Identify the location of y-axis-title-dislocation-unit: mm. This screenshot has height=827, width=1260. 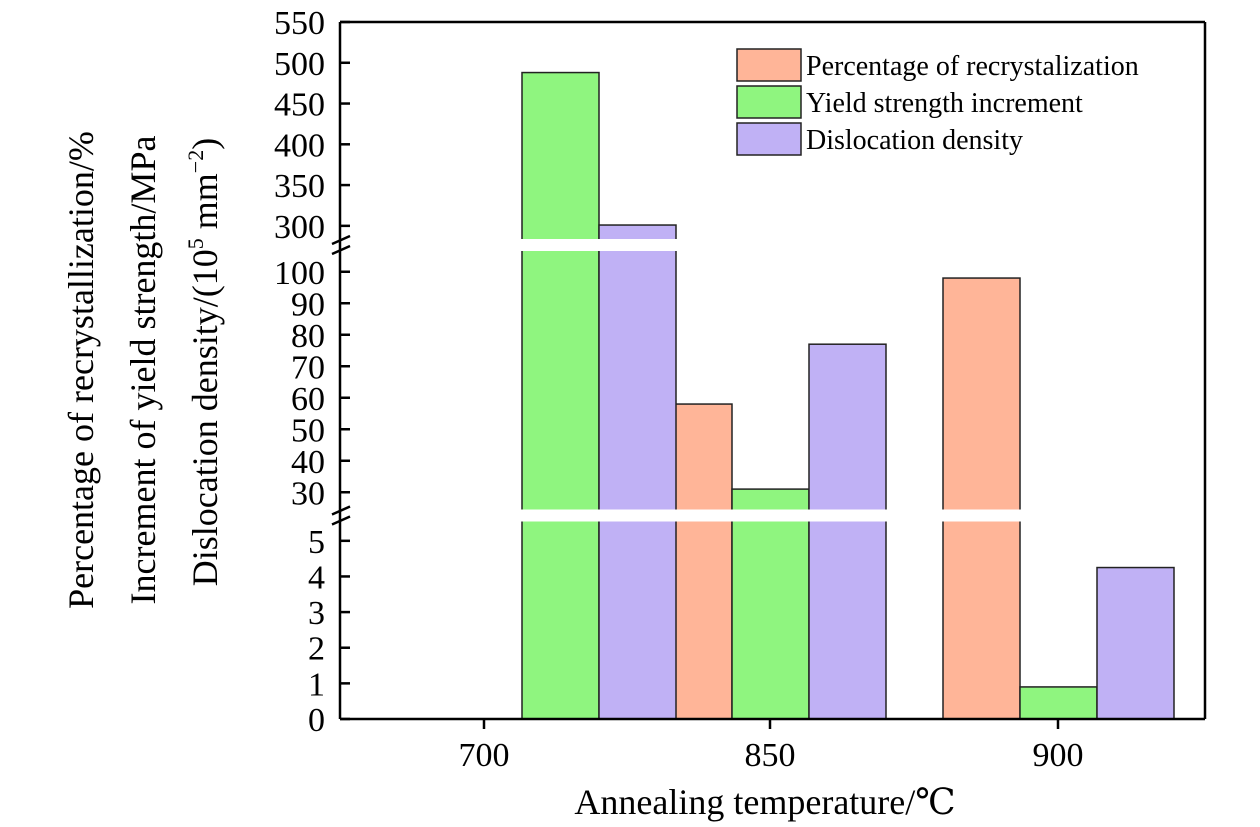
(205, 205).